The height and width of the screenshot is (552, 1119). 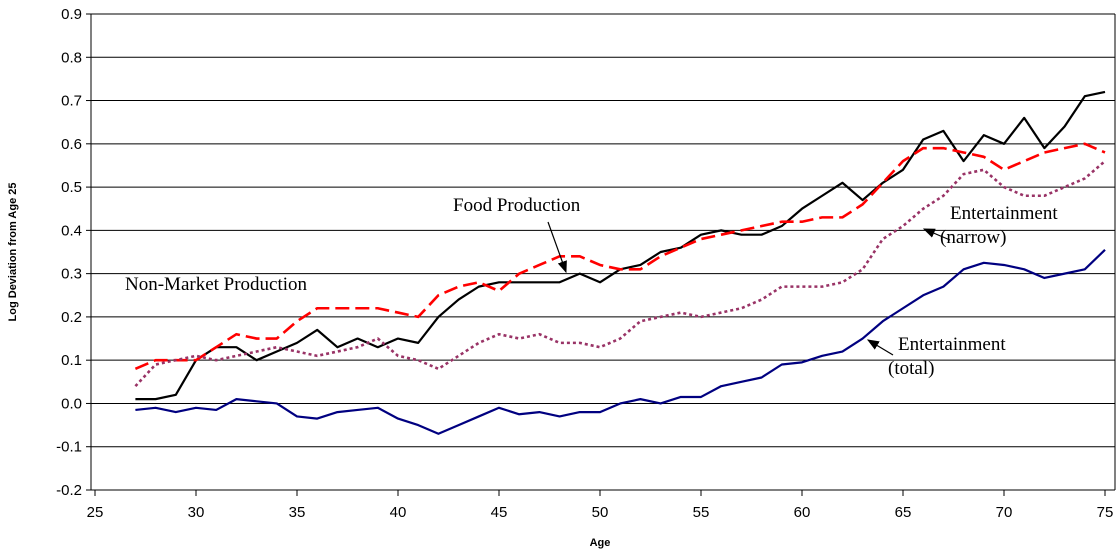 I want to click on annotation: Food Production, so click(x=517, y=205).